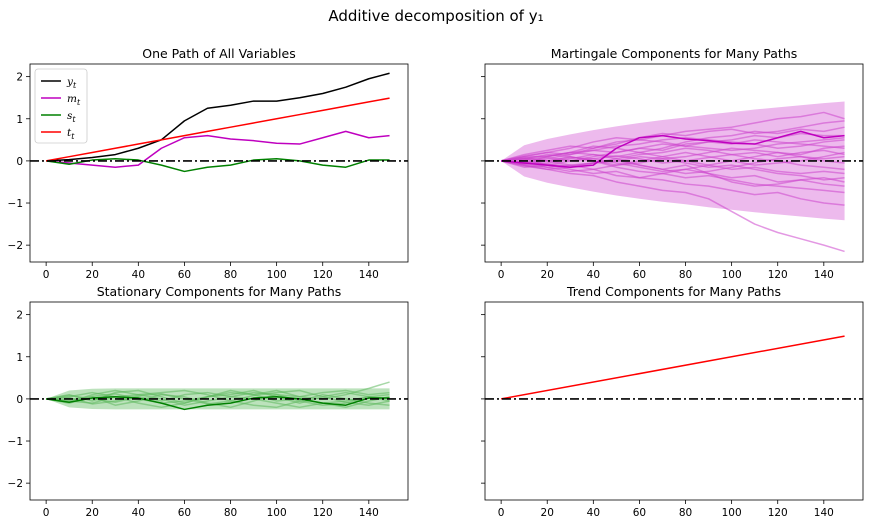  I want to click on panel-title: One Path of All Variables, so click(218, 53).